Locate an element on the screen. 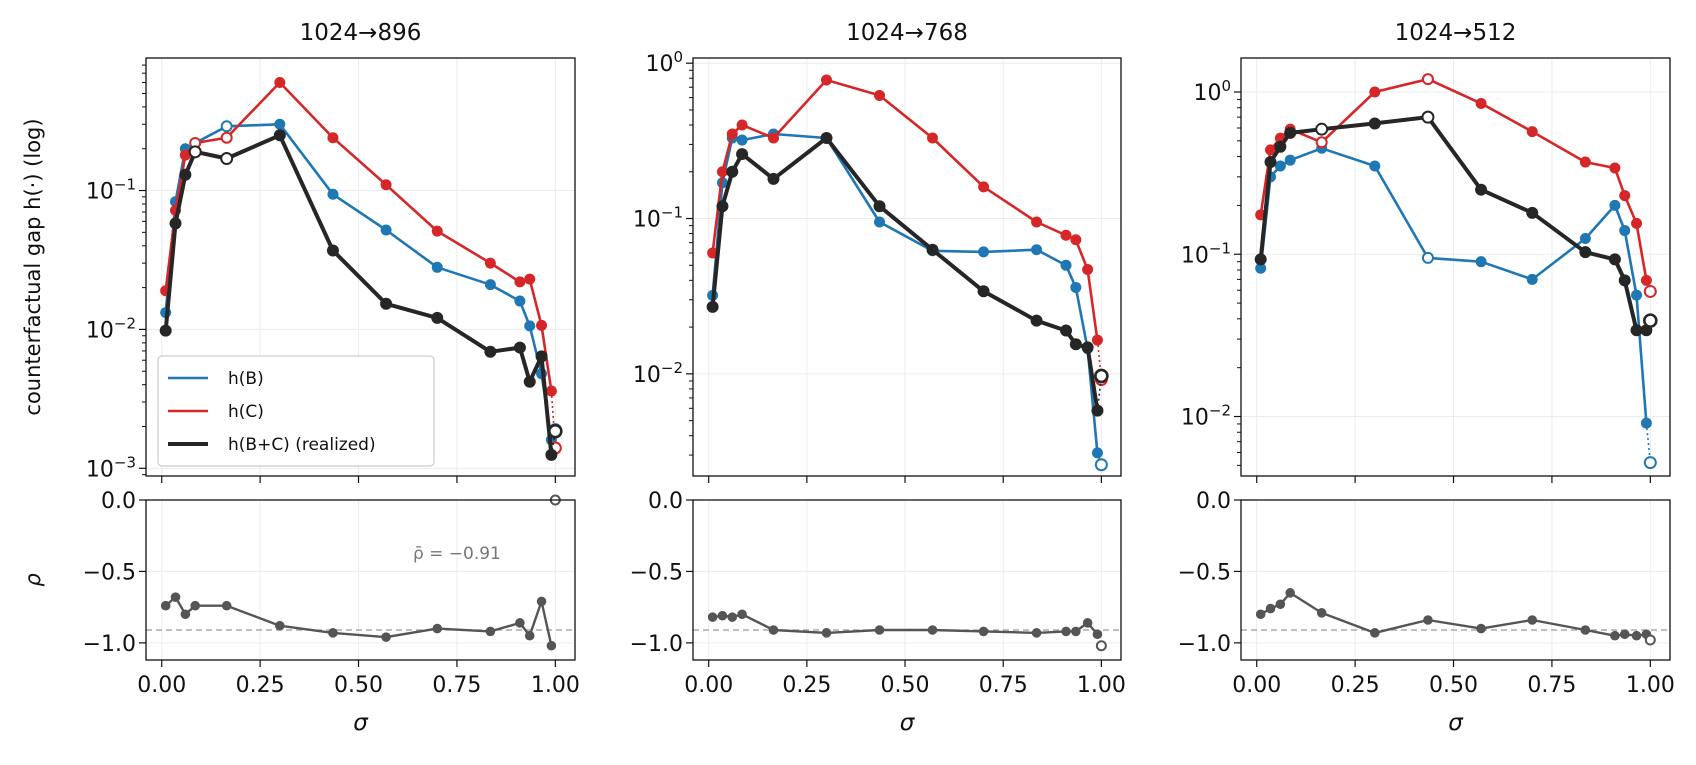 This screenshot has height=765, width=1696. x-tick-label: 0.25 is located at coordinates (1355, 685).